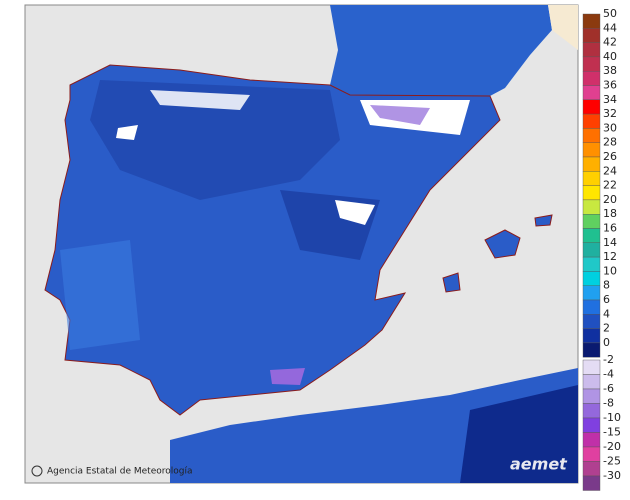 This screenshot has height=500, width=630. Describe the element at coordinates (441, 50) in the screenshot. I see `france-land` at that location.